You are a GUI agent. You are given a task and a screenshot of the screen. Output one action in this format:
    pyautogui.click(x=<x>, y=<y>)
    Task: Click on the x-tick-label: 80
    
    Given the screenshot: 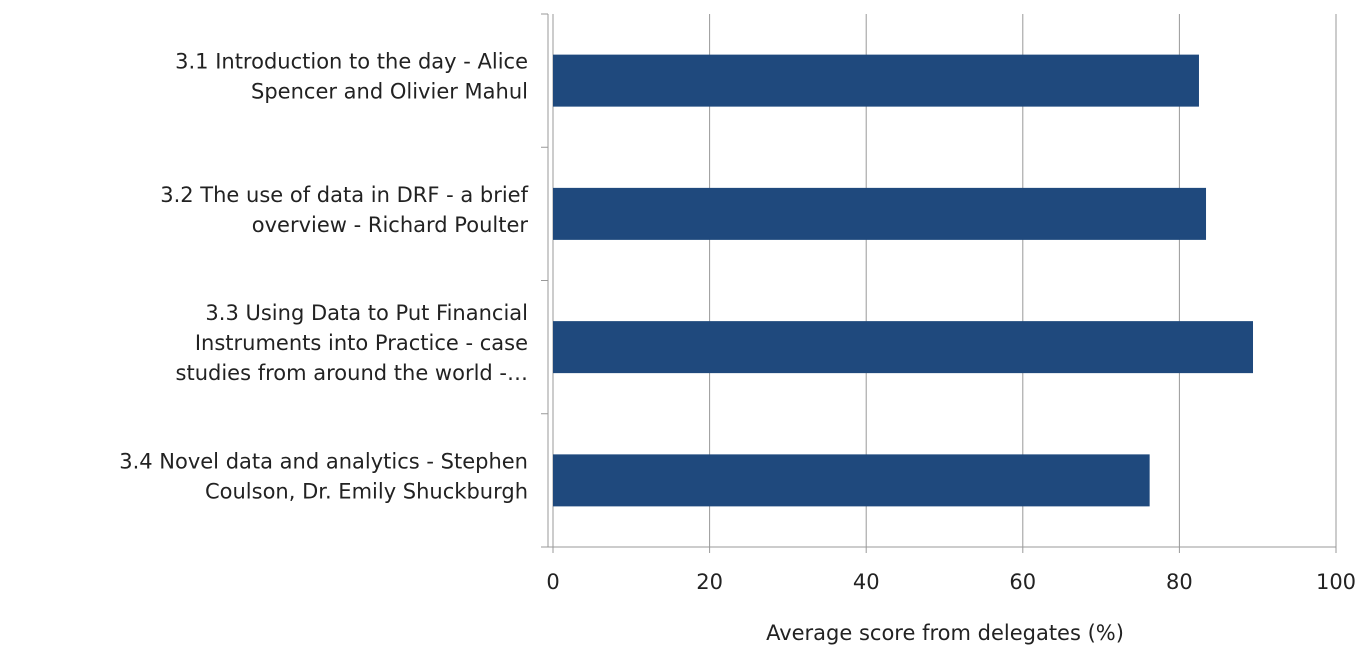 What is the action you would take?
    pyautogui.click(x=1179, y=582)
    